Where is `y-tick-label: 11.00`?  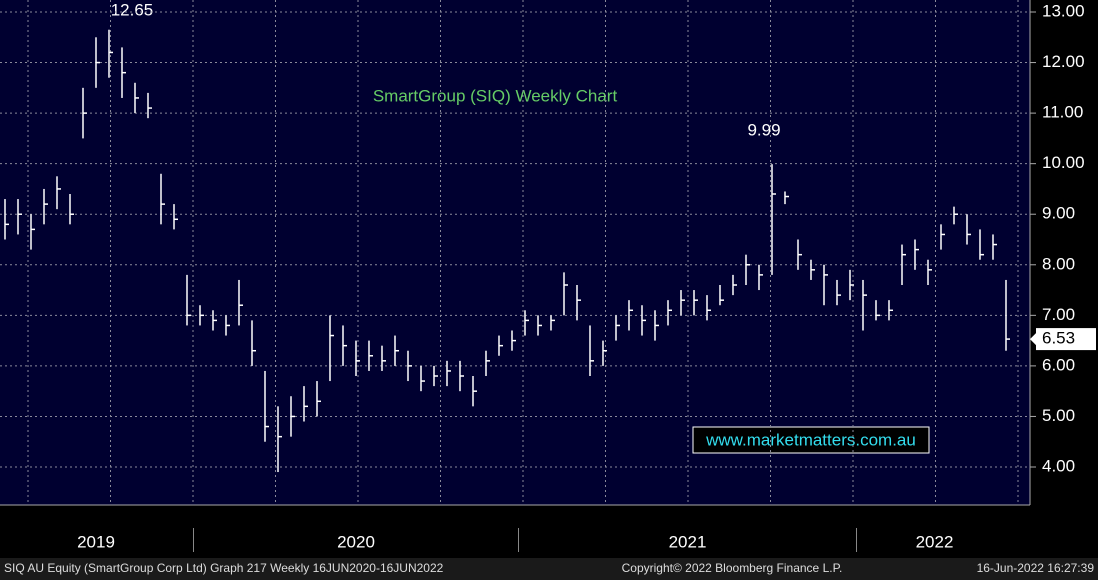 y-tick-label: 11.00 is located at coordinates (1062, 112).